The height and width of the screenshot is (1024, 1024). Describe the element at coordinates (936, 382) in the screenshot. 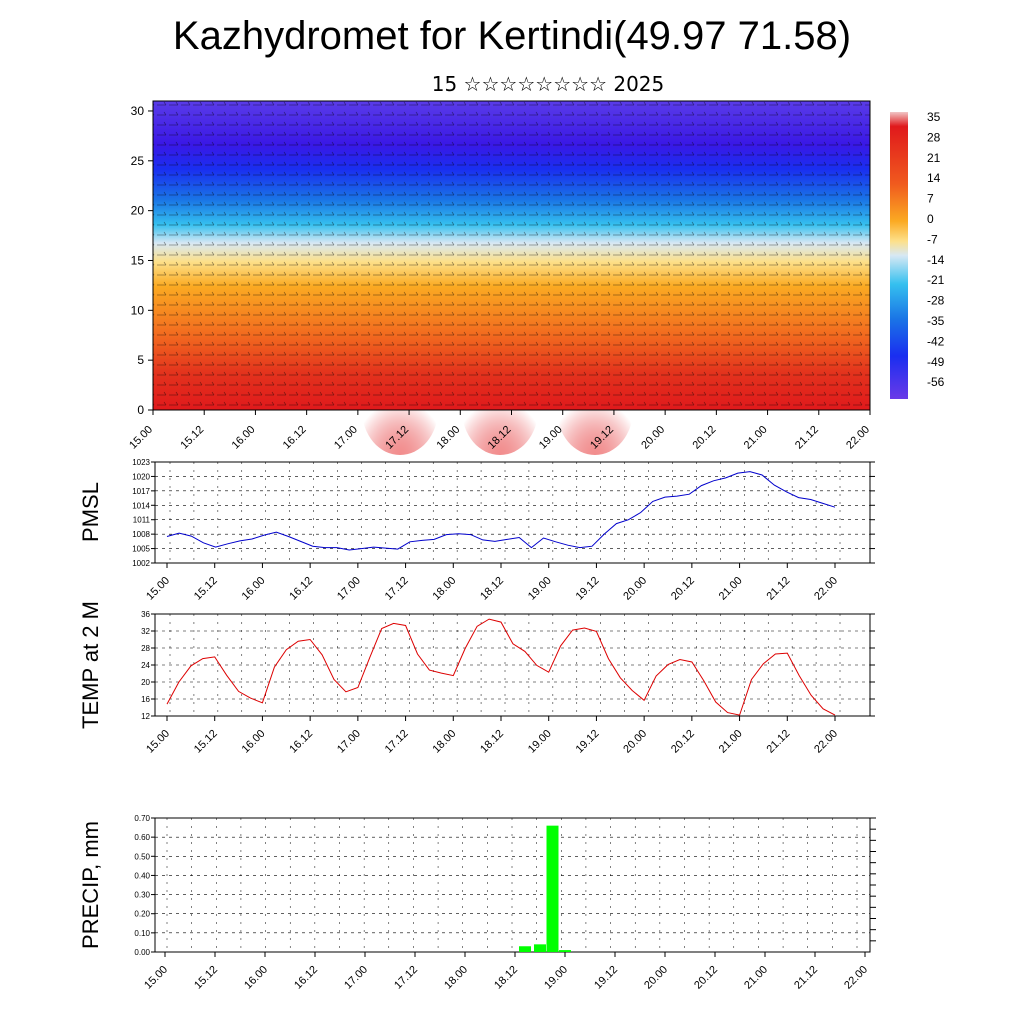

I see `colorbar-label: -56` at that location.